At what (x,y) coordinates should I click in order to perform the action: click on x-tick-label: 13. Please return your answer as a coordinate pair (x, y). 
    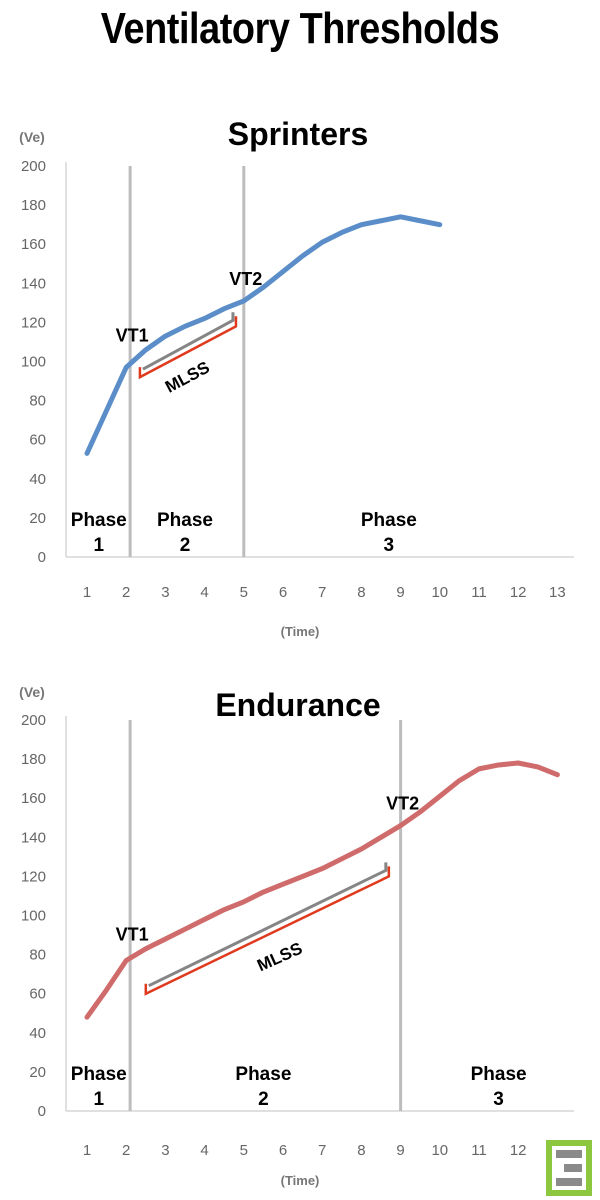
    Looking at the image, I should click on (557, 592).